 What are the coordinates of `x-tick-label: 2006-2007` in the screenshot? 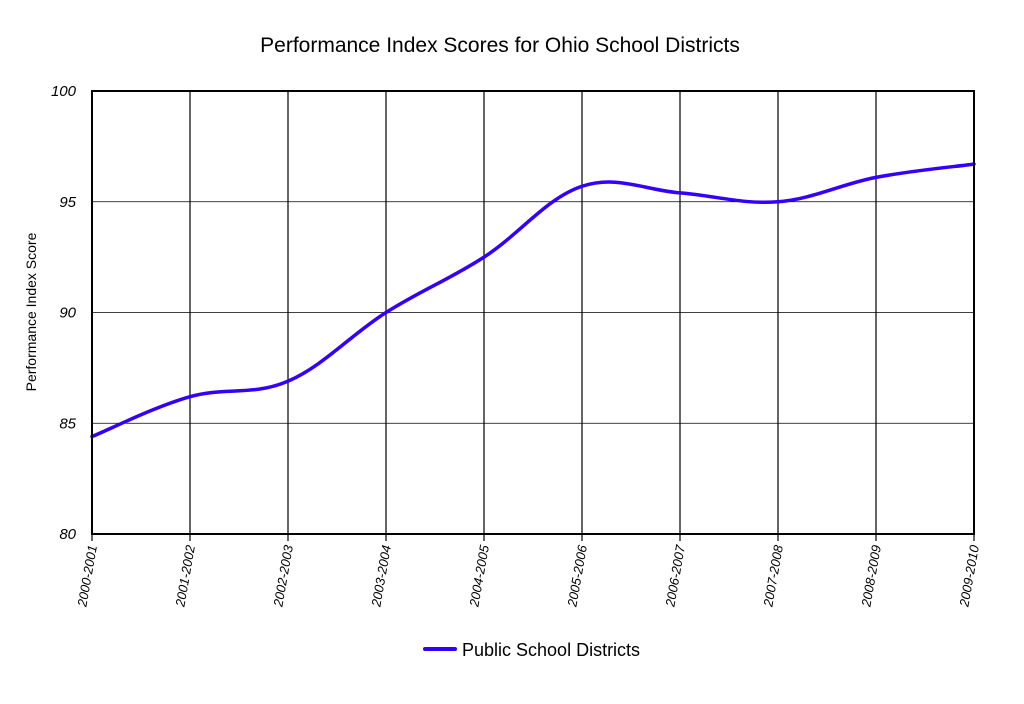 It's located at (675, 576).